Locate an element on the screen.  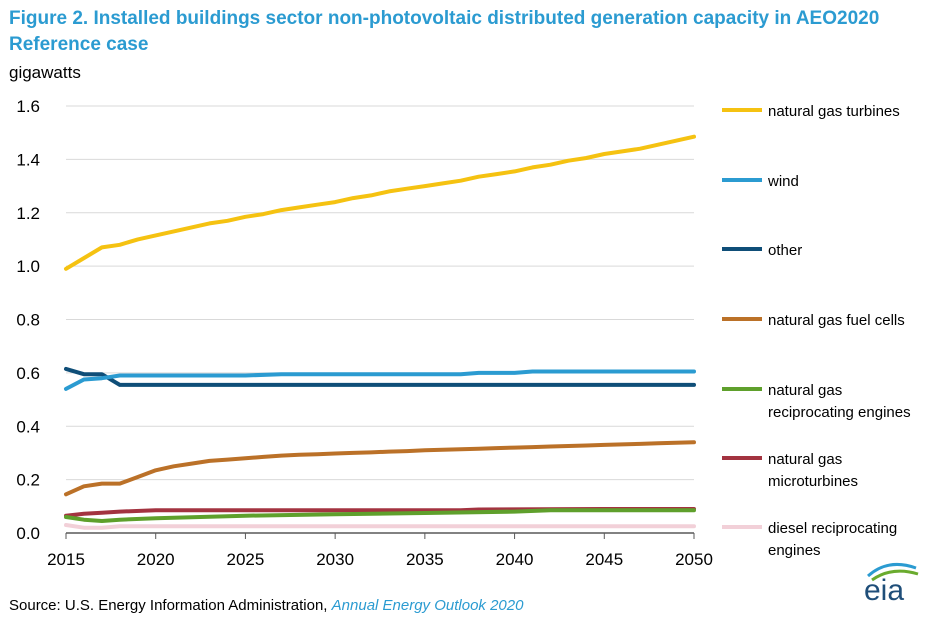
eia-logo: eia is located at coordinates (891, 584).